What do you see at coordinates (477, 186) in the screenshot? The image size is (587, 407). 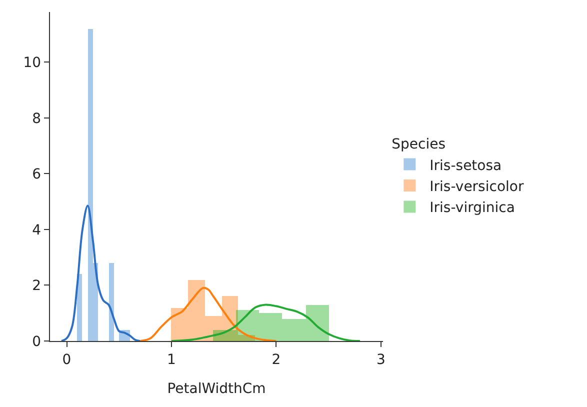 I see `legend-label: Iris-versicolor` at bounding box center [477, 186].